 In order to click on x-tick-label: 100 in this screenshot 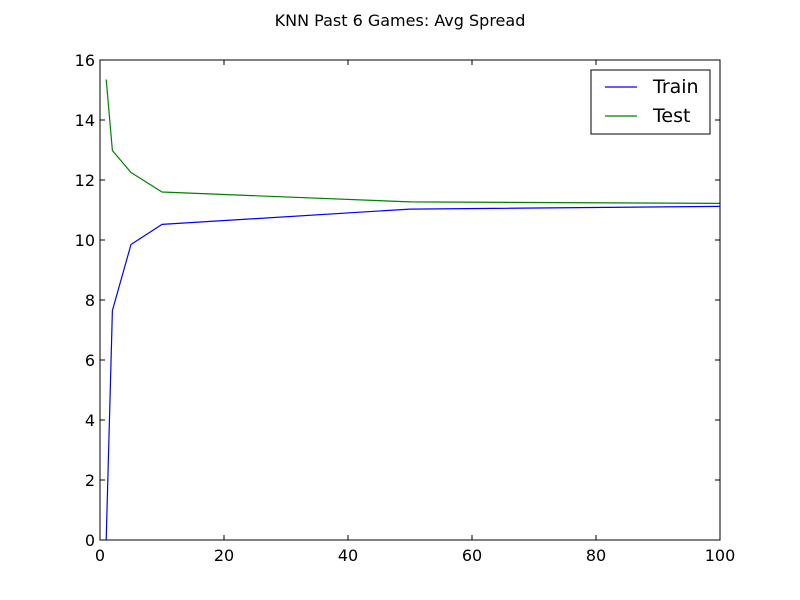, I will do `click(720, 555)`.